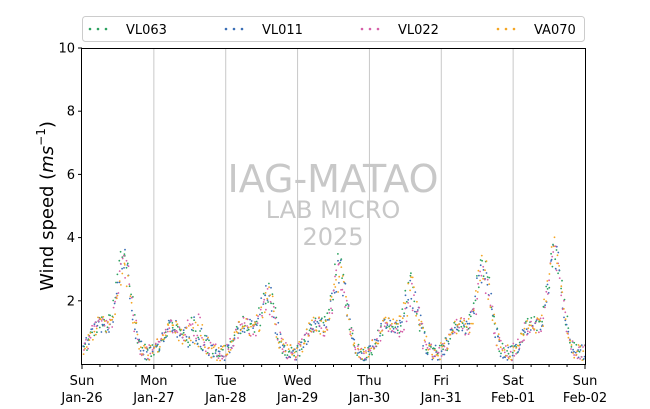  I want to click on x-tick-day: Fri, so click(442, 381).